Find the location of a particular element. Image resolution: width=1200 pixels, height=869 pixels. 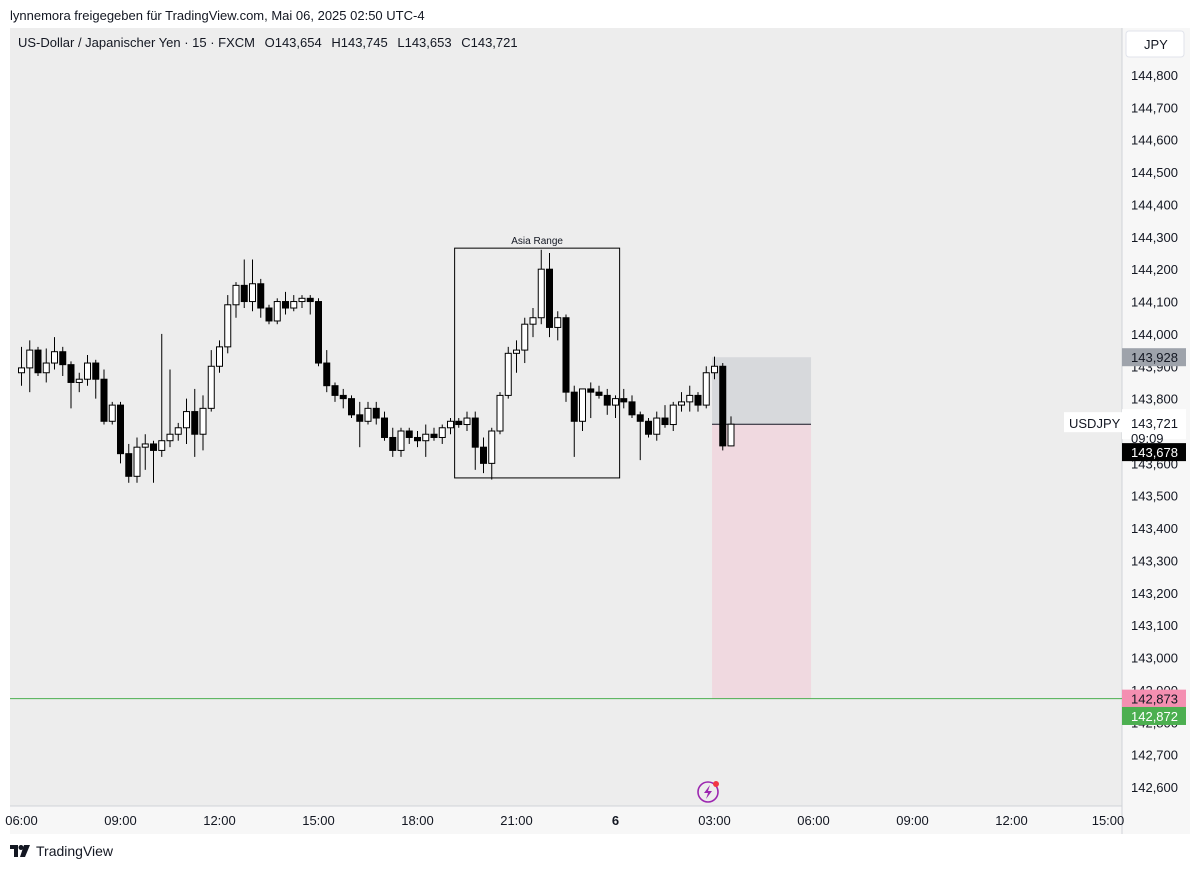

price-tick-label: 142,700 is located at coordinates (1154, 755).